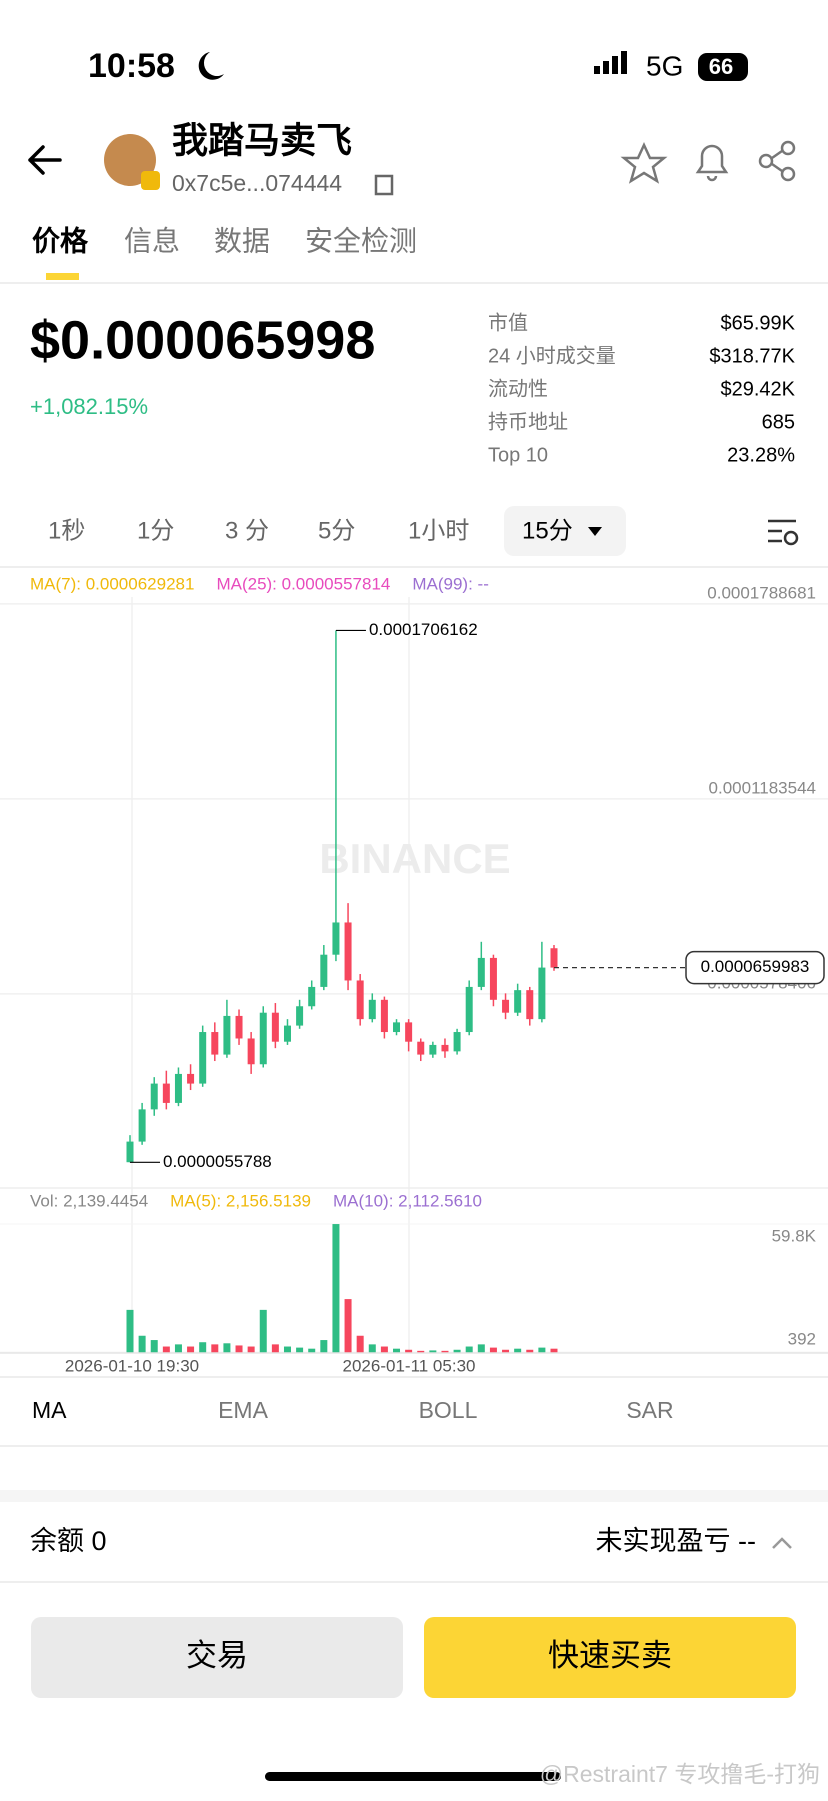 The width and height of the screenshot is (828, 1801). I want to click on price-change: +1,082.15%, so click(89, 406).